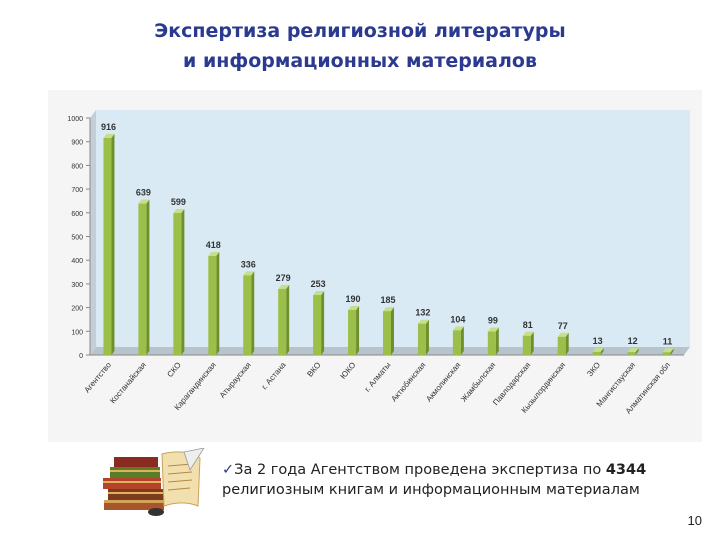  What do you see at coordinates (77, 285) in the screenshot?
I see `y-tick-label: 300` at bounding box center [77, 285].